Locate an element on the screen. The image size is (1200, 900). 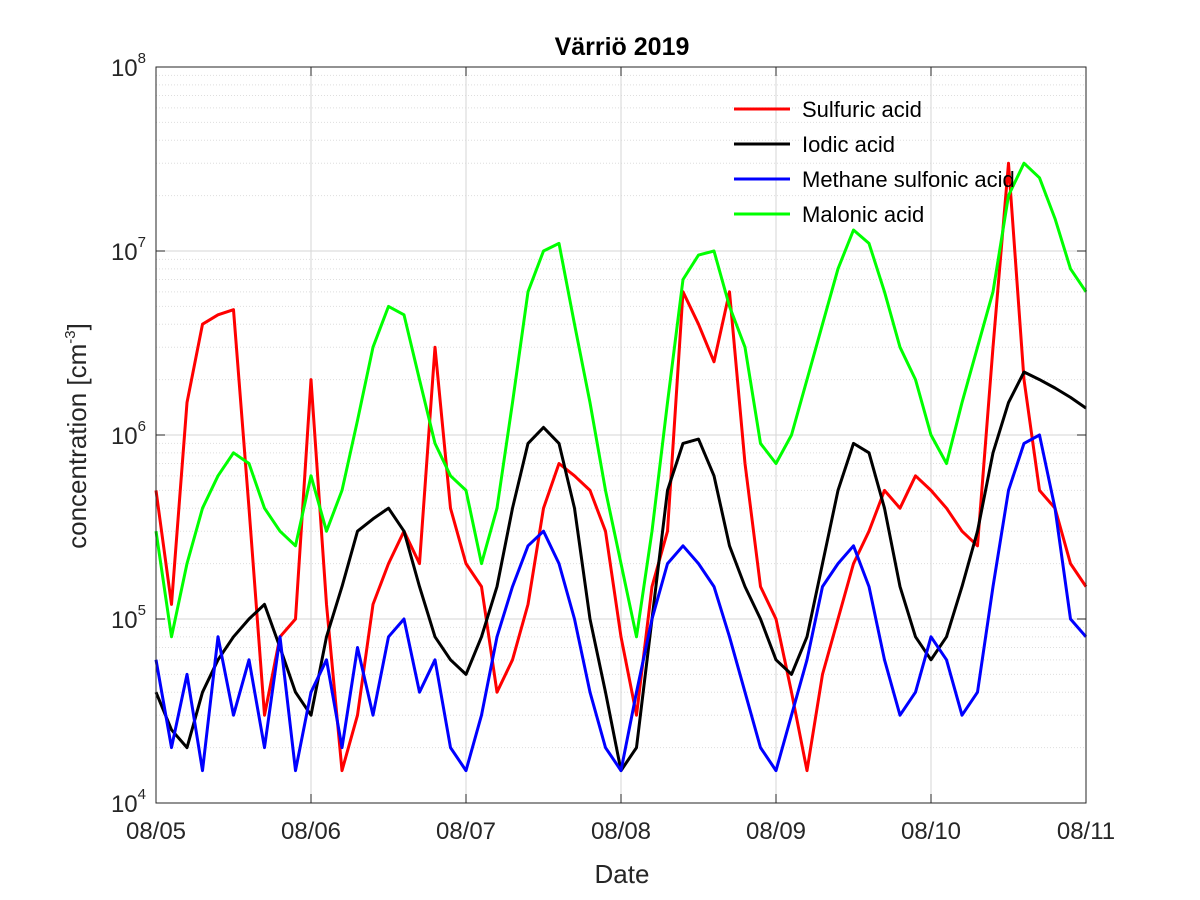
x-axis-label: Date is located at coordinates (622, 874).